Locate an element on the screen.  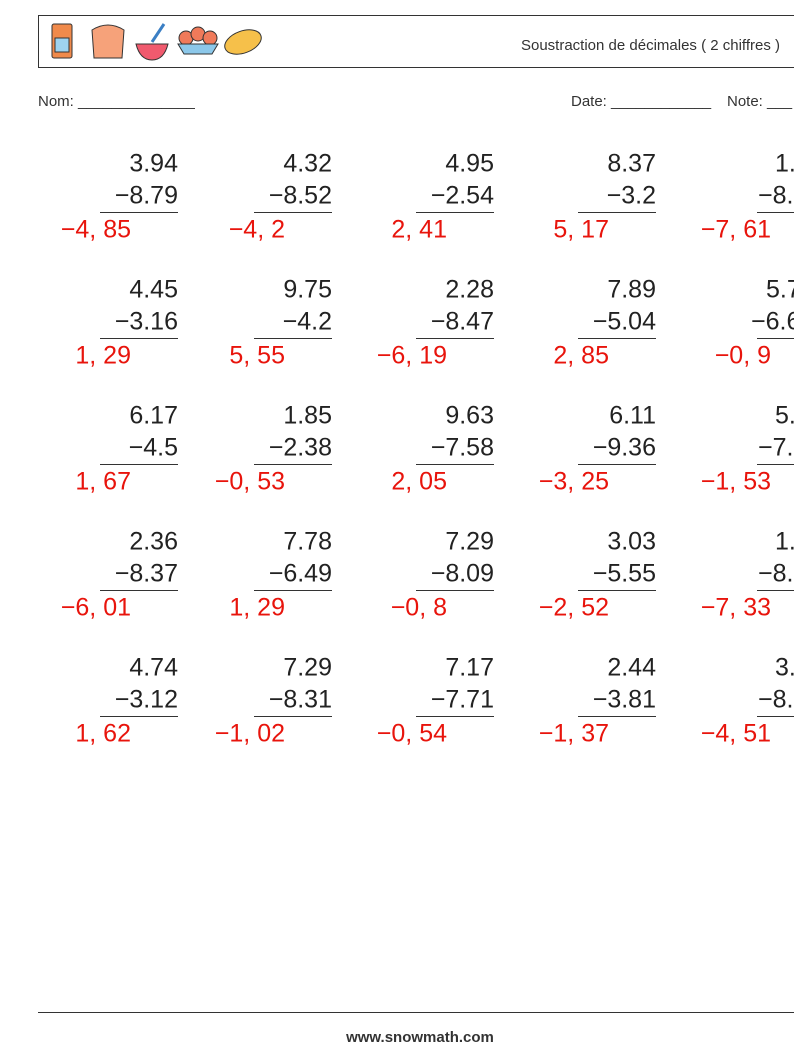
answer: −1, 37 is located at coordinates (574, 734).